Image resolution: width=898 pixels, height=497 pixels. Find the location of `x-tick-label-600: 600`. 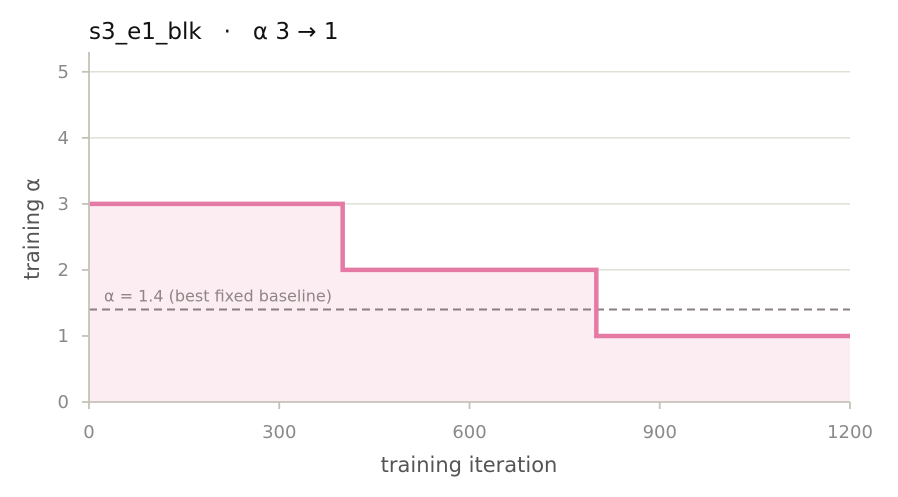

x-tick-label-600: 600 is located at coordinates (469, 432).